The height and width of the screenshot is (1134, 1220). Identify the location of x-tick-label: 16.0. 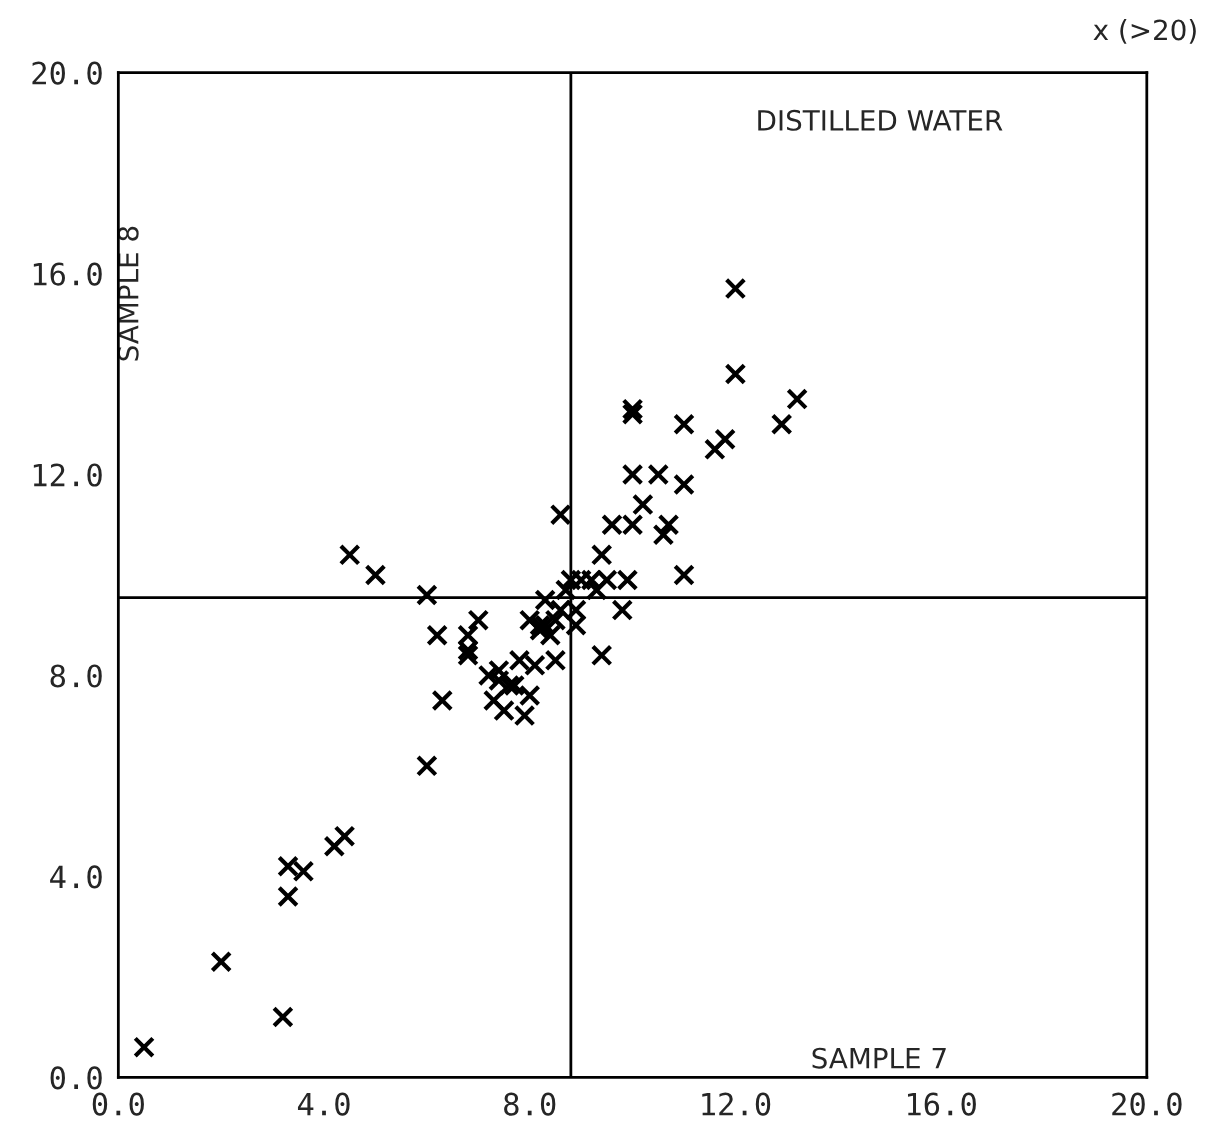
(941, 1104).